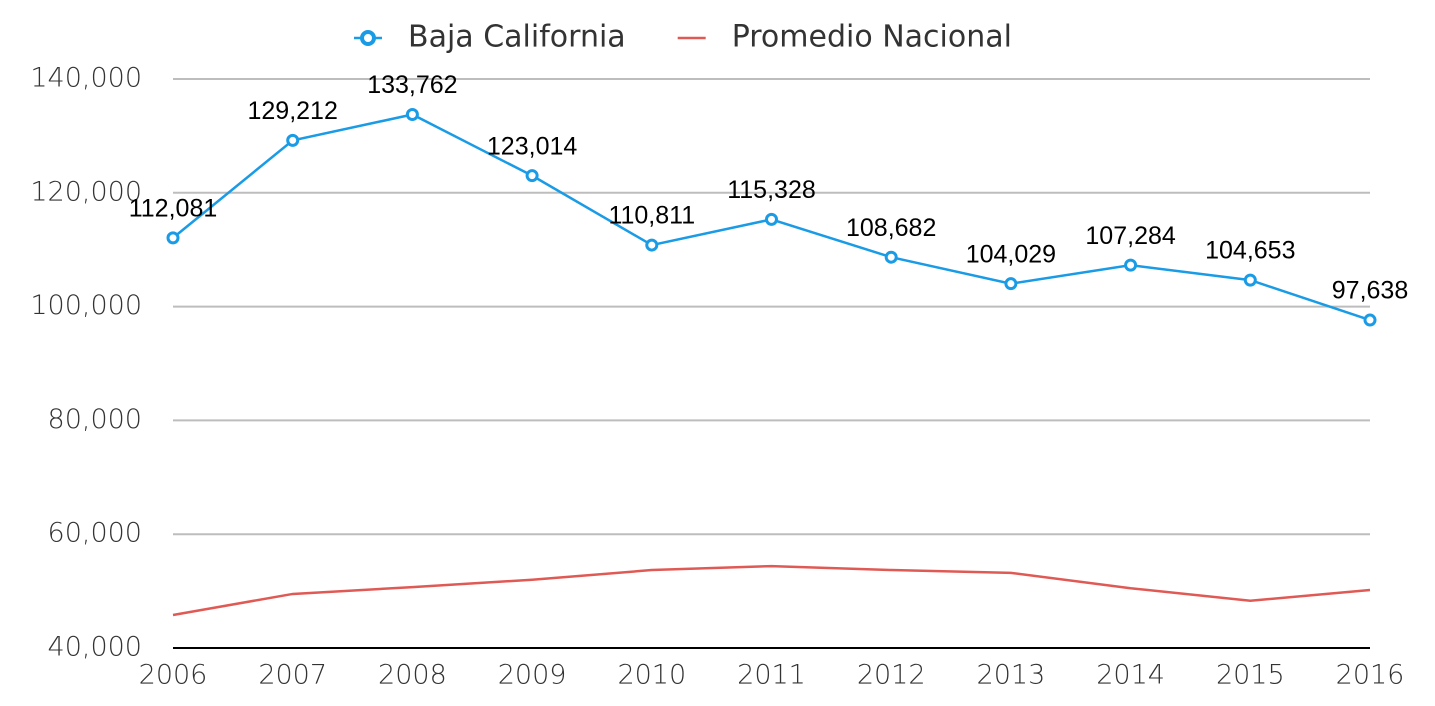 This screenshot has width=1435, height=706. What do you see at coordinates (517, 37) in the screenshot?
I see `legend-label: Baja California` at bounding box center [517, 37].